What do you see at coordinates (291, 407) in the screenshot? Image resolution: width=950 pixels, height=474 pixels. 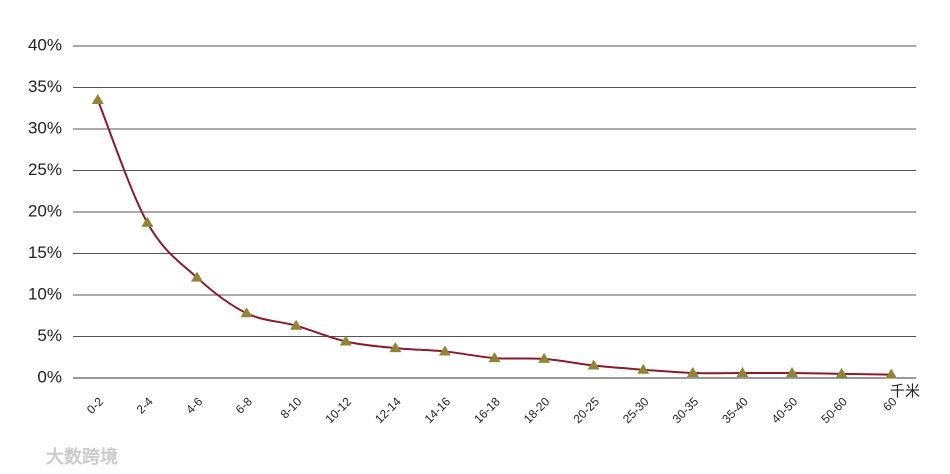 I see `x-tick-label: 8-10` at bounding box center [291, 407].